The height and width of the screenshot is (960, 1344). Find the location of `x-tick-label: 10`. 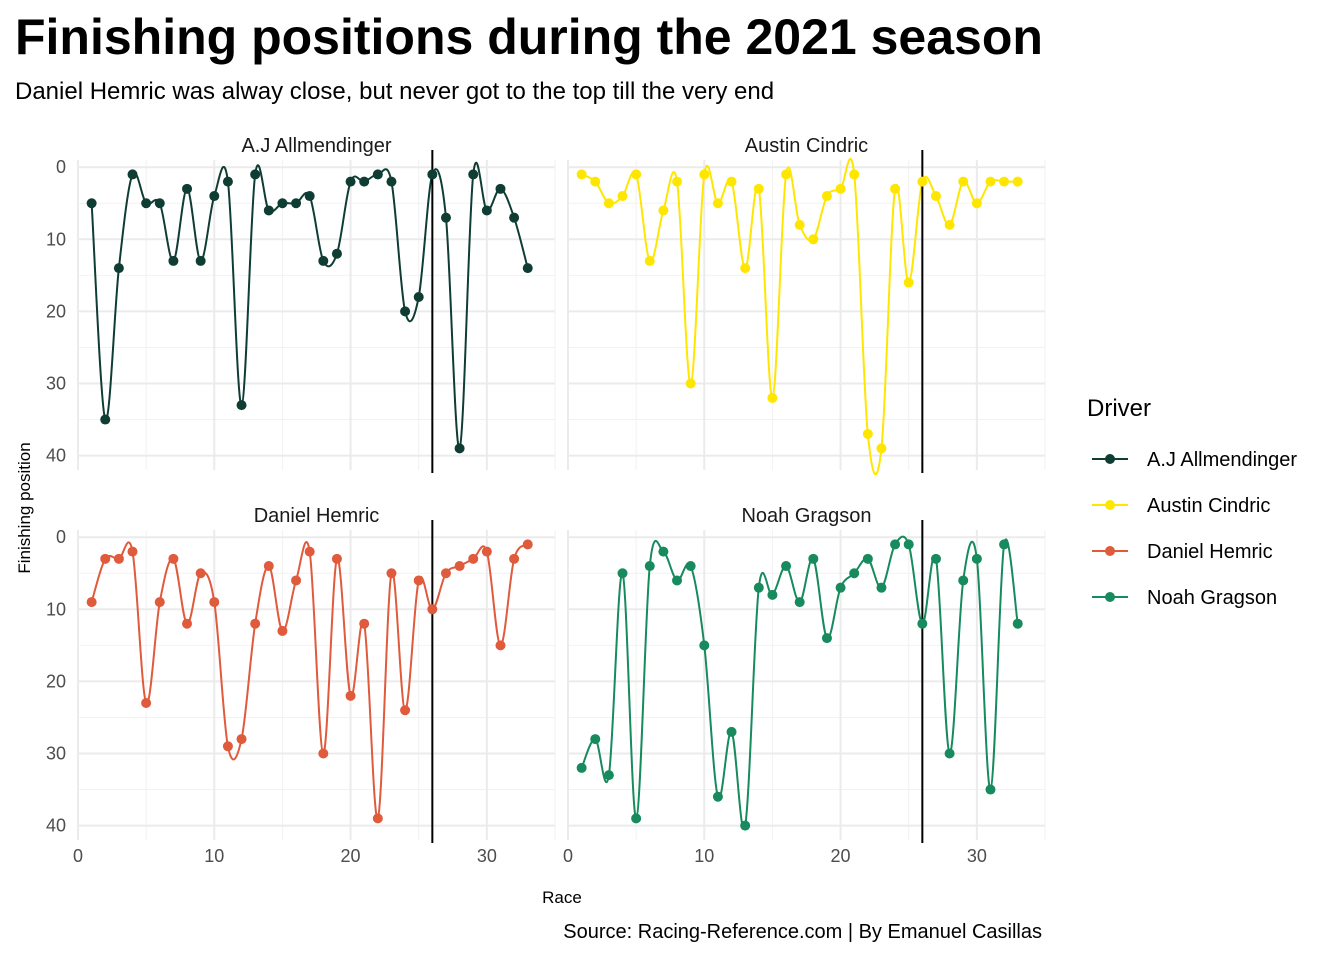

x-tick-label: 10 is located at coordinates (704, 856).